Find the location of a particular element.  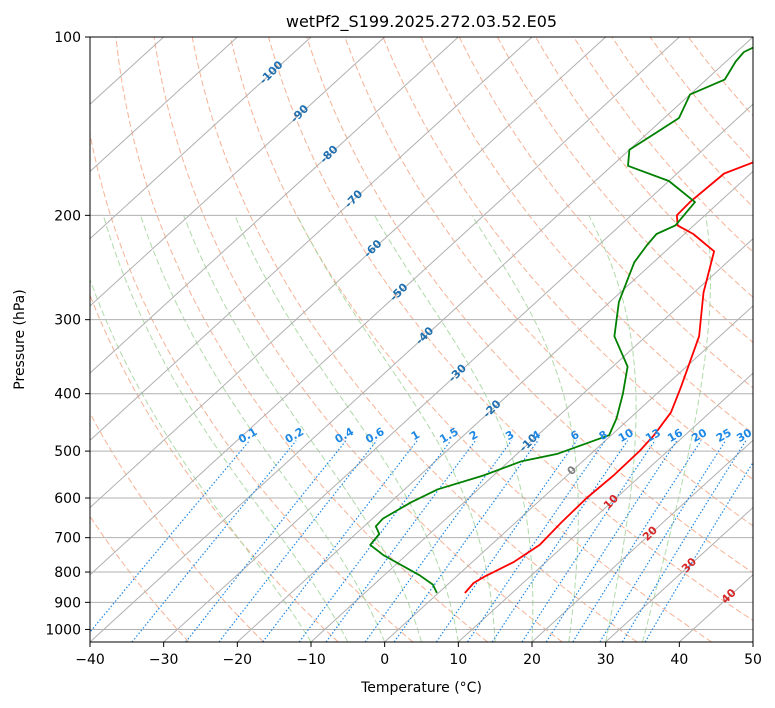

mixing-ratio-labels: 0.1 0.2 0.4 0.6 1 1.5 2 3 4 6 8 10 13 16 20 25 30 36 is located at coordinates (505, 435).